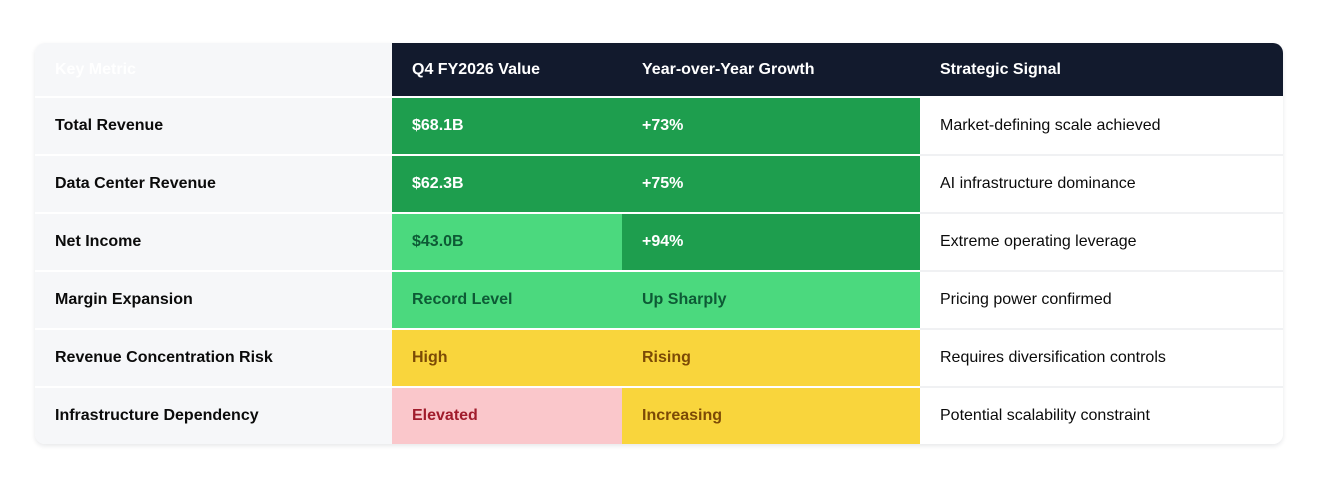  Describe the element at coordinates (1101, 243) in the screenshot. I see `signal-cell: Extreme operating leverage` at that location.